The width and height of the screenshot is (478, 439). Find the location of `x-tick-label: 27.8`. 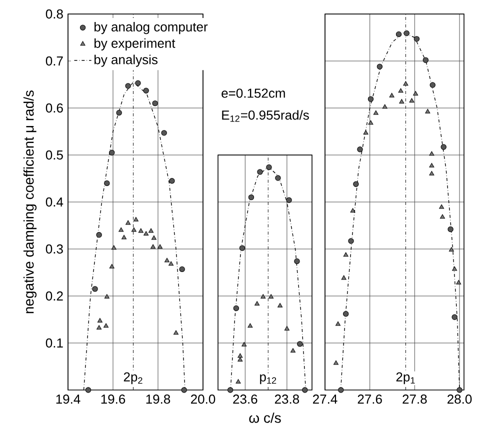

x-tick-label: 27.8 is located at coordinates (414, 399).